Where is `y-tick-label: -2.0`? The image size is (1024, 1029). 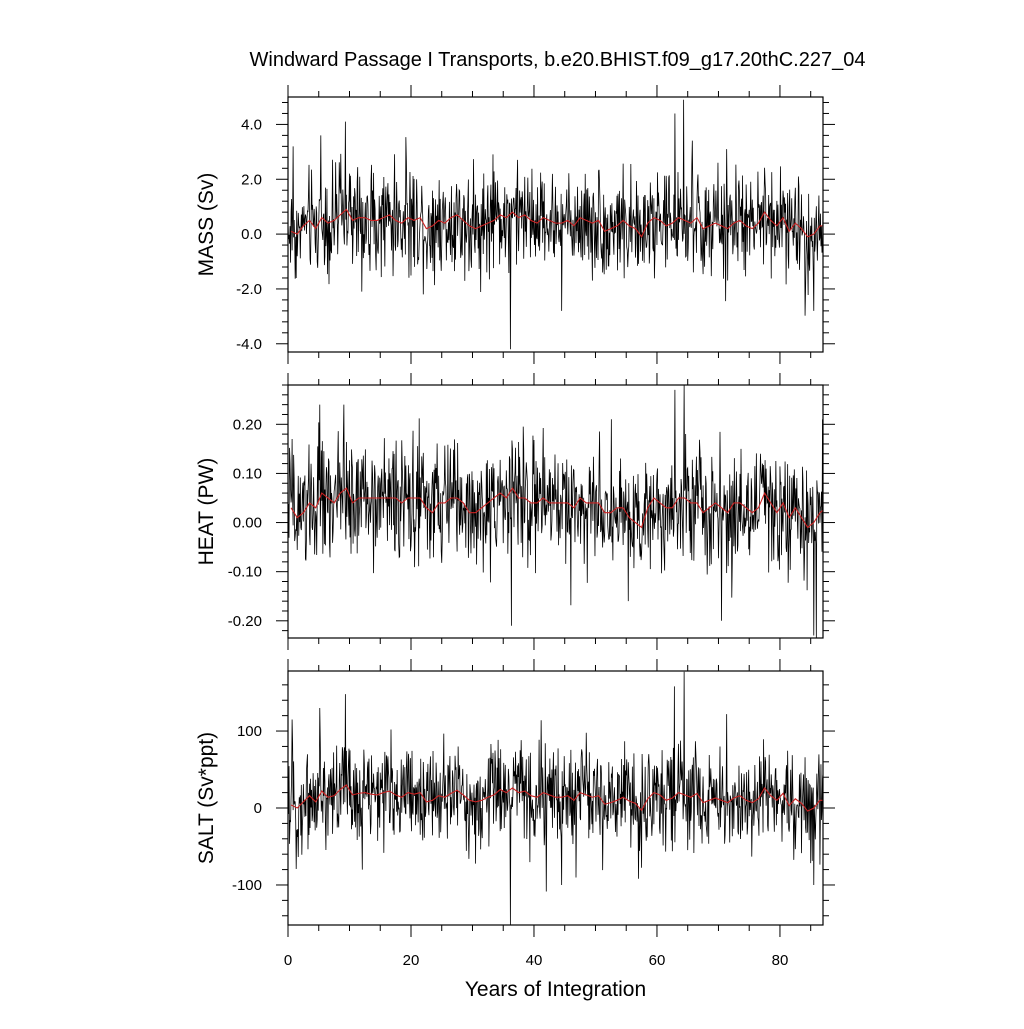
y-tick-label: -2.0 is located at coordinates (249, 289).